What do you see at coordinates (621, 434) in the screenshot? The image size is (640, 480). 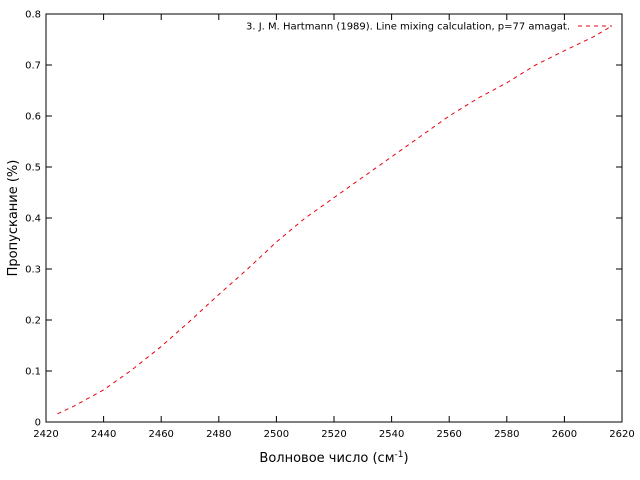 I see `x-tick-label: 2620` at bounding box center [621, 434].